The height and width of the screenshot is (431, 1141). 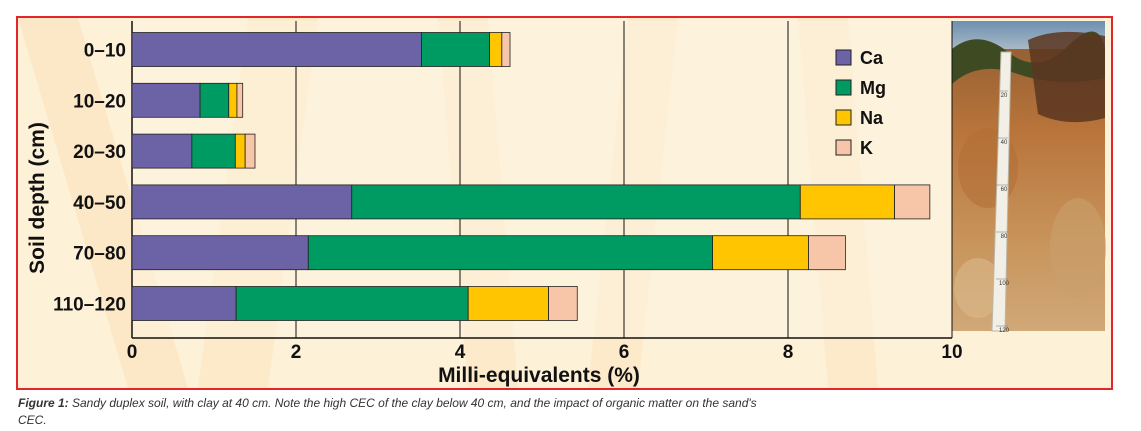 I want to click on y-tick-label: 0–10, so click(x=105, y=51).